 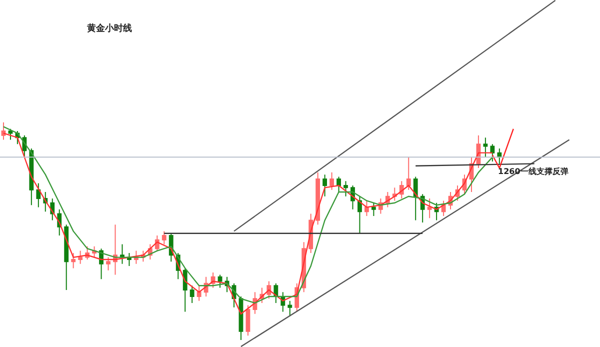 What do you see at coordinates (533, 171) in the screenshot?
I see `annotation: 1260一线支撑反弹` at bounding box center [533, 171].